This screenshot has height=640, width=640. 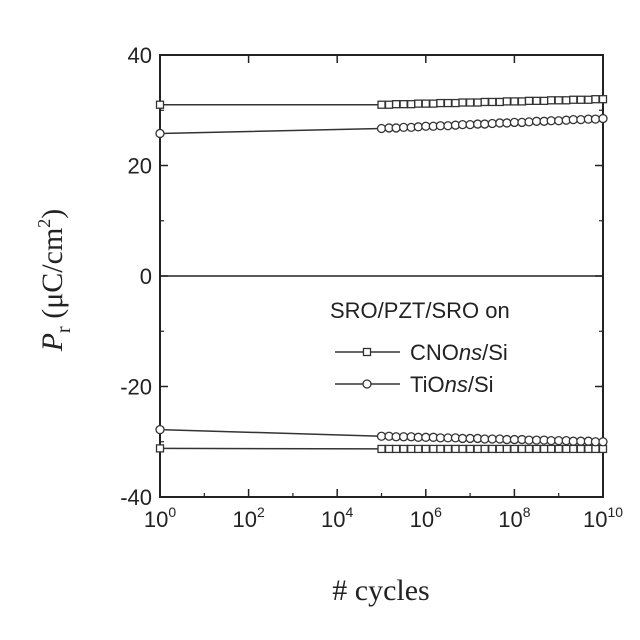 What do you see at coordinates (136, 387) in the screenshot?
I see `y-tick-label: -20` at bounding box center [136, 387].